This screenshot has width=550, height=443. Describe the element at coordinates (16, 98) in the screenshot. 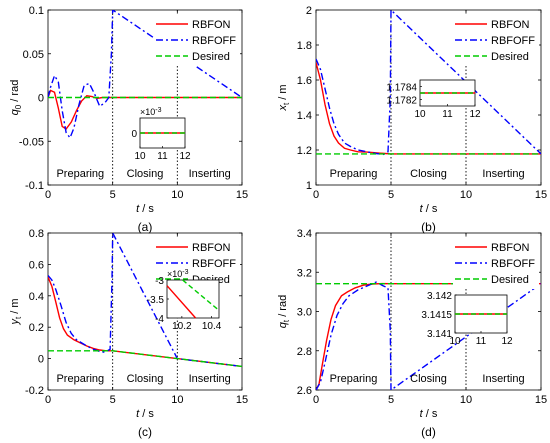

I see `y-axis-label: q0 / rad` at that location.